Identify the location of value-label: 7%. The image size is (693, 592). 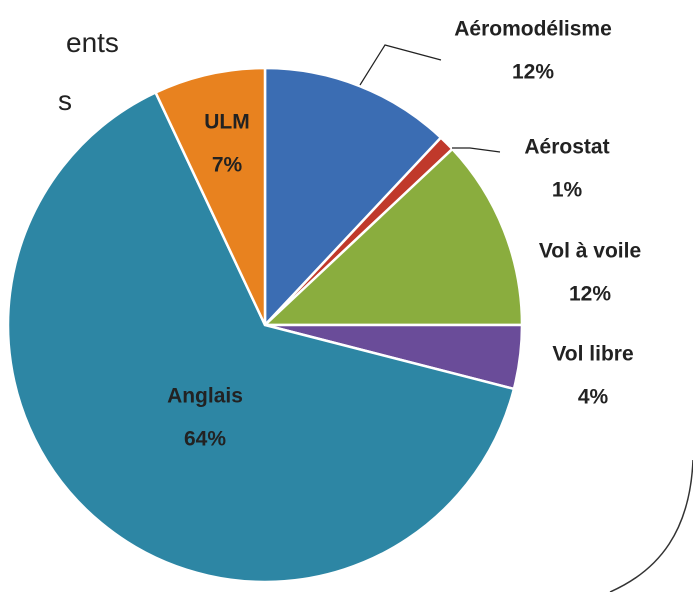
(227, 165).